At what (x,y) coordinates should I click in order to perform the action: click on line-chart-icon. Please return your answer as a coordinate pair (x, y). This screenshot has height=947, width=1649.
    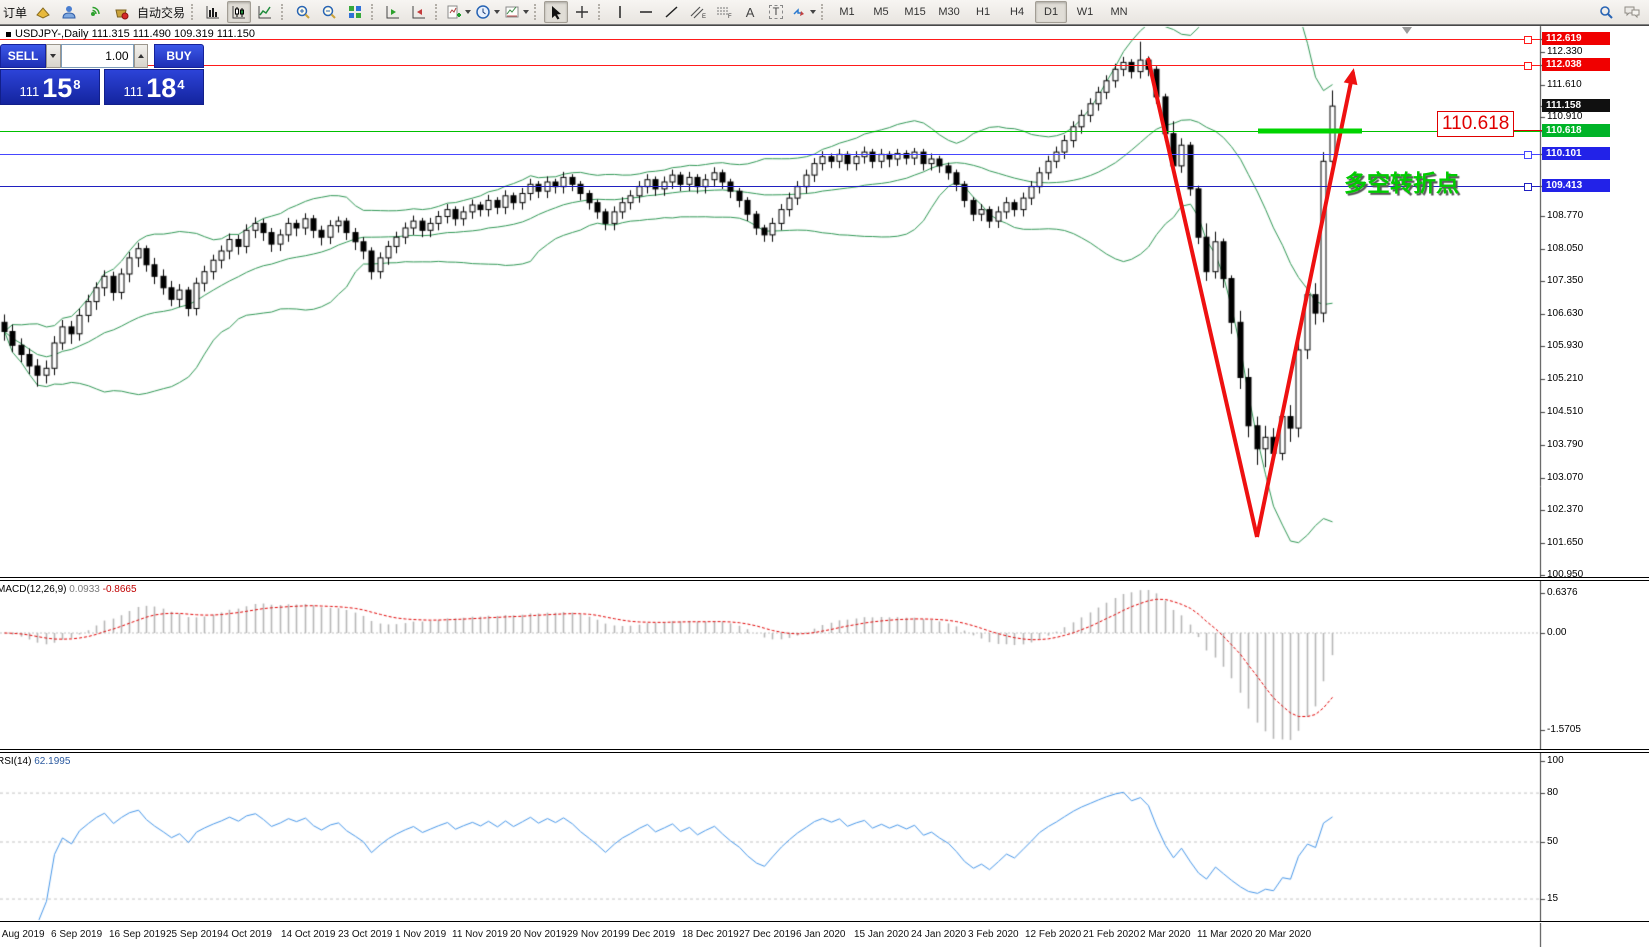
    Looking at the image, I should click on (265, 12).